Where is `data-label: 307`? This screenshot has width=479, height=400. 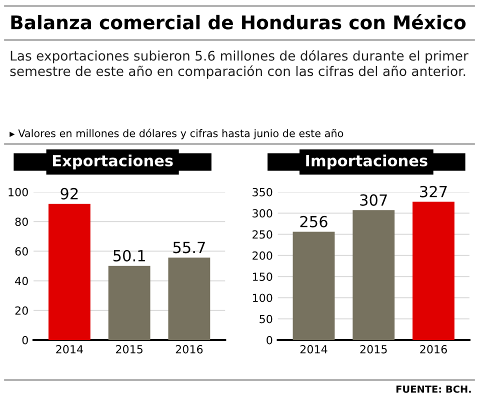
data-label: 307 is located at coordinates (373, 200).